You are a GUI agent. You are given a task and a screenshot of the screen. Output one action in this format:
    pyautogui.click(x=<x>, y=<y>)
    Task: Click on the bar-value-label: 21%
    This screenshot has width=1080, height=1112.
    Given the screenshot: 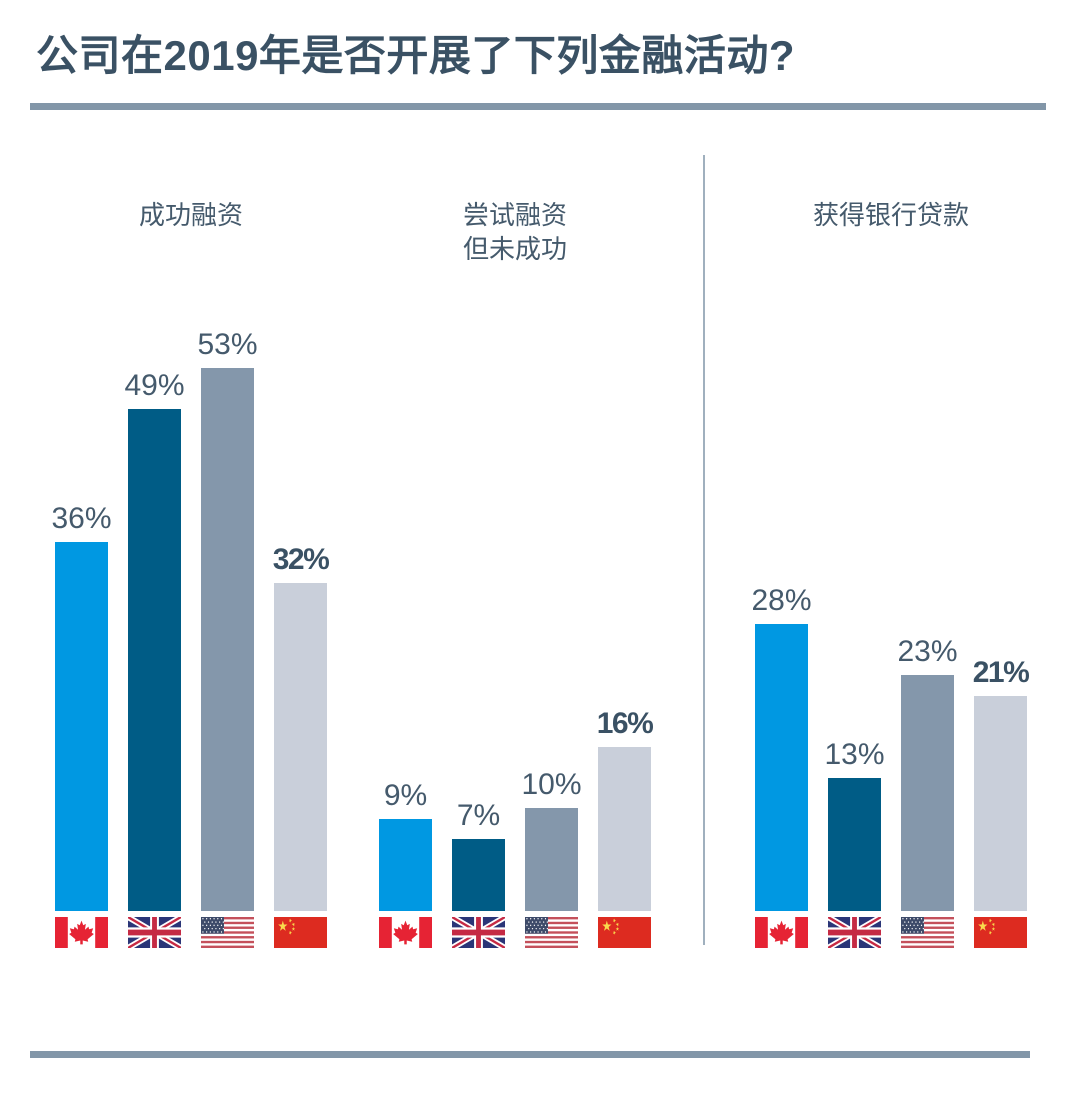 What is the action you would take?
    pyautogui.click(x=1001, y=672)
    